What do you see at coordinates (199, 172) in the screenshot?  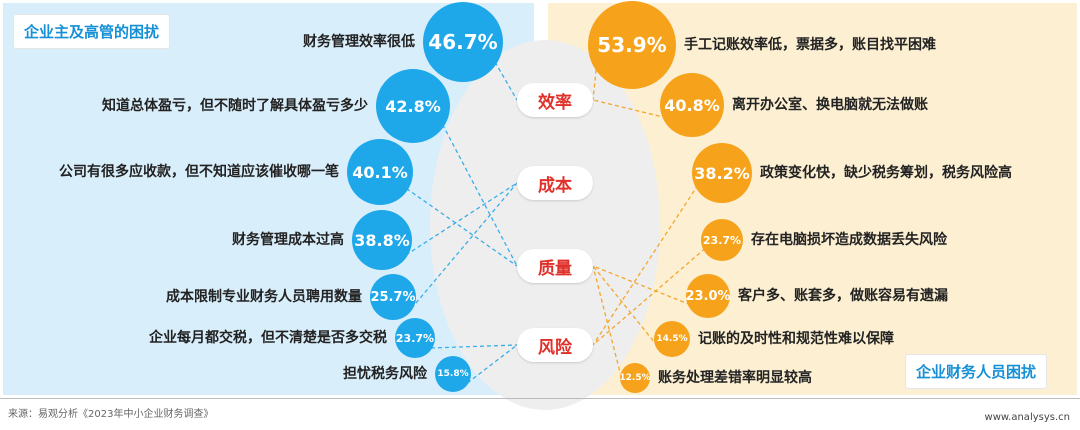 I see `left-item-label: 公司有很多应收款，但不知道应该催收哪一笔` at bounding box center [199, 172].